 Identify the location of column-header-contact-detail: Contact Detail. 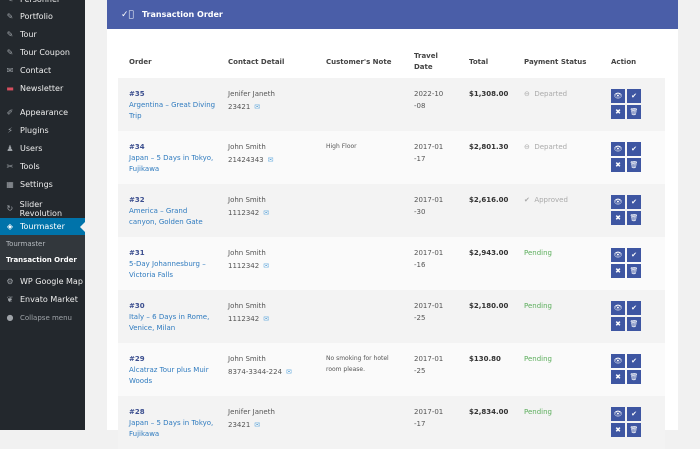
(256, 62).